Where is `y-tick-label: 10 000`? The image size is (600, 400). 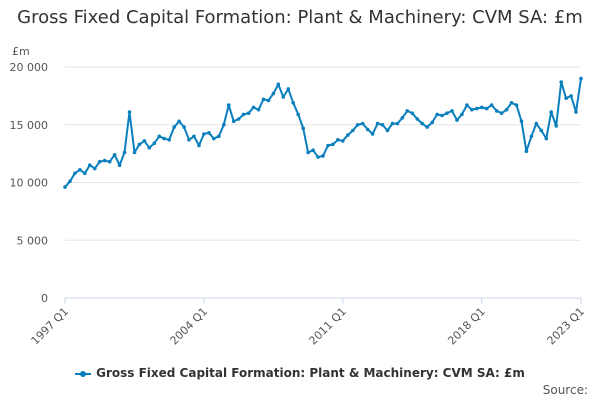
y-tick-label: 10 000 is located at coordinates (29, 183).